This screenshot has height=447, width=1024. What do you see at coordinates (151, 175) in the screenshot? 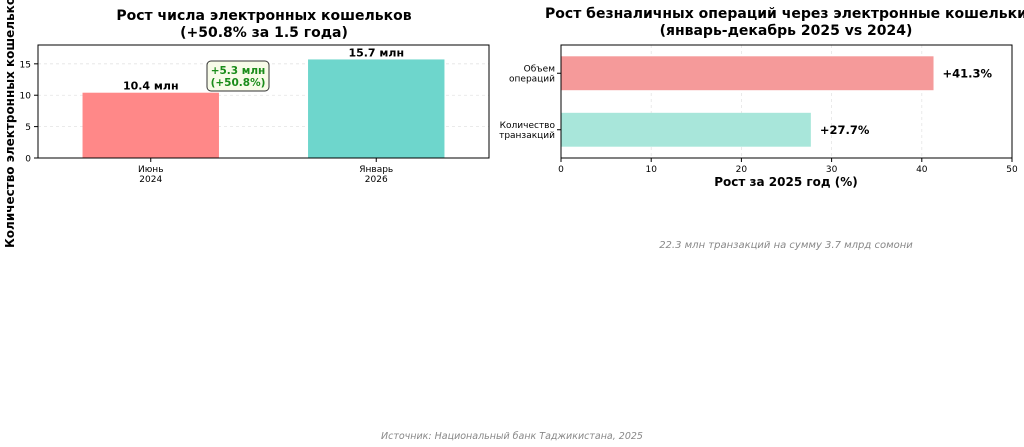
I see `wallets-x-tick-label: Июнь 2024` at bounding box center [151, 175].